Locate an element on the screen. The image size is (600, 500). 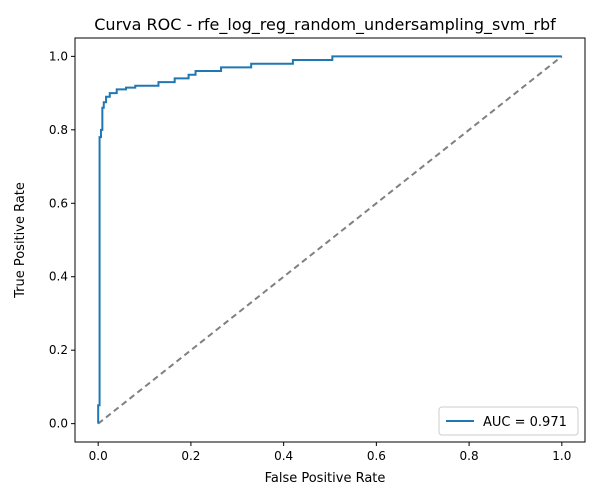
y-tick-label: 0.8 is located at coordinates (58, 130).